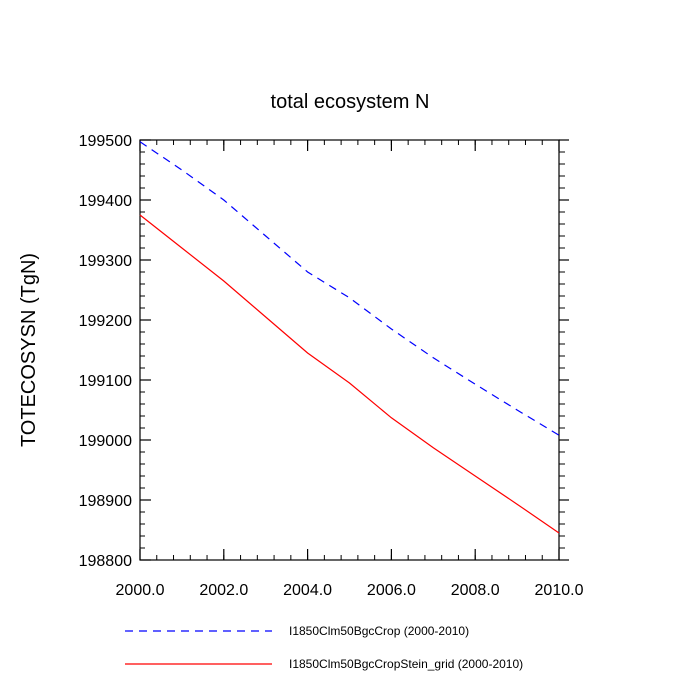 The image size is (700, 700). What do you see at coordinates (105, 141) in the screenshot?
I see `y-tick-label: 199500` at bounding box center [105, 141].